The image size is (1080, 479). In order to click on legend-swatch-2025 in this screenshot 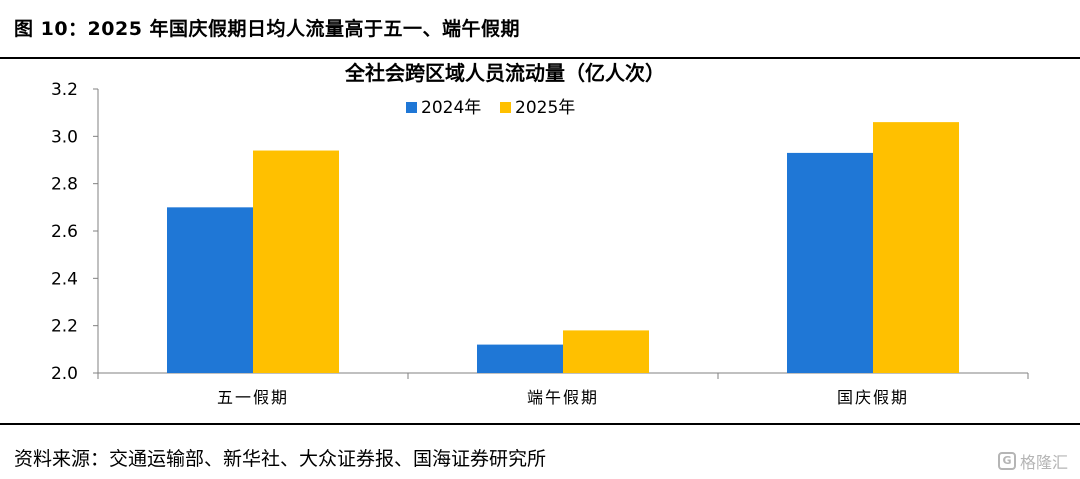, I will do `click(505, 107)`.